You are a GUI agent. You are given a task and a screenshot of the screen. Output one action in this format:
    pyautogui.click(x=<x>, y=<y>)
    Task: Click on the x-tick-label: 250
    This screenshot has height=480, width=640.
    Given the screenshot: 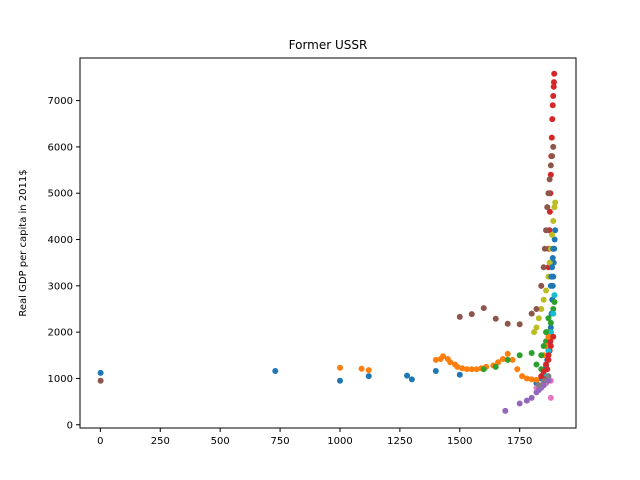 What is the action you would take?
    pyautogui.click(x=160, y=441)
    